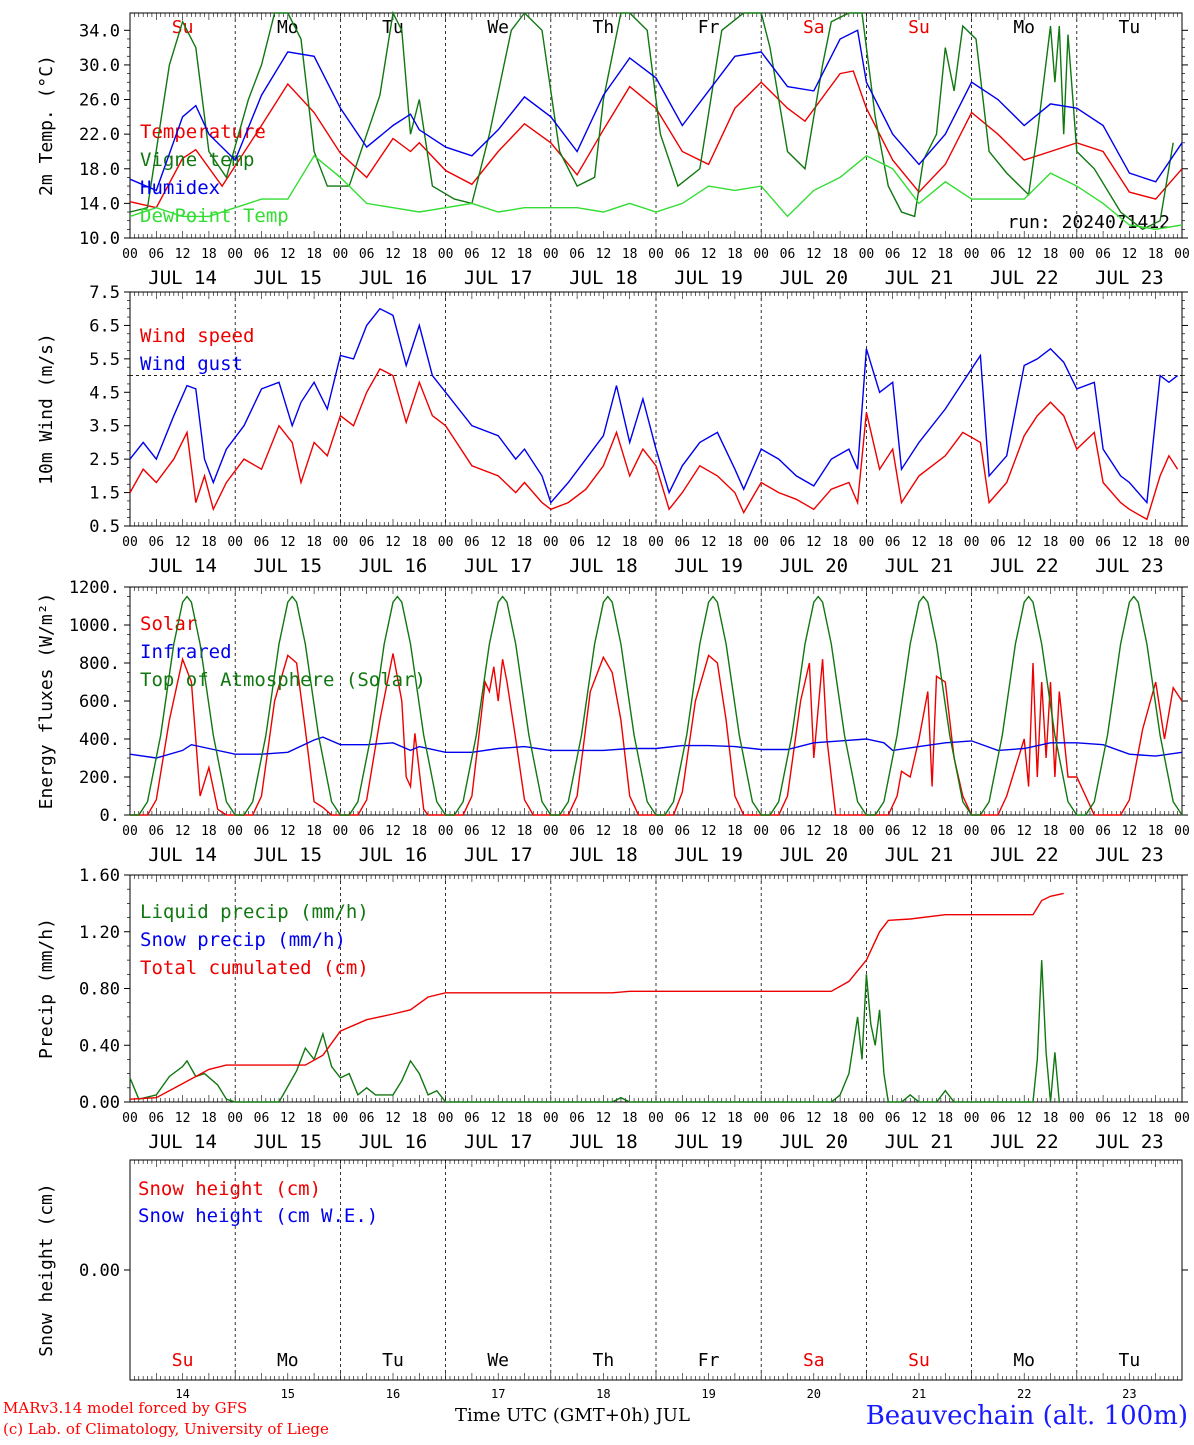 The width and height of the screenshot is (1194, 1445). I want to click on day-label: JUL 18, so click(603, 566).